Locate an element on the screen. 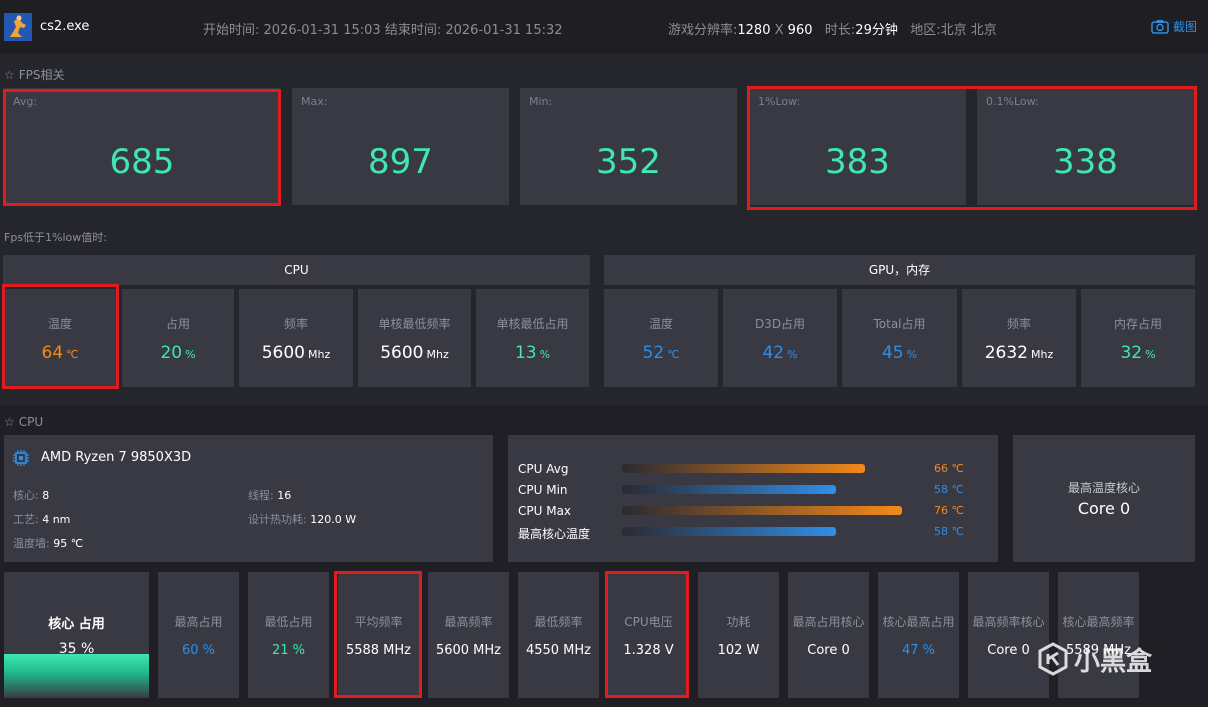 The height and width of the screenshot is (707, 1208). resolution-height: 960 is located at coordinates (800, 30).